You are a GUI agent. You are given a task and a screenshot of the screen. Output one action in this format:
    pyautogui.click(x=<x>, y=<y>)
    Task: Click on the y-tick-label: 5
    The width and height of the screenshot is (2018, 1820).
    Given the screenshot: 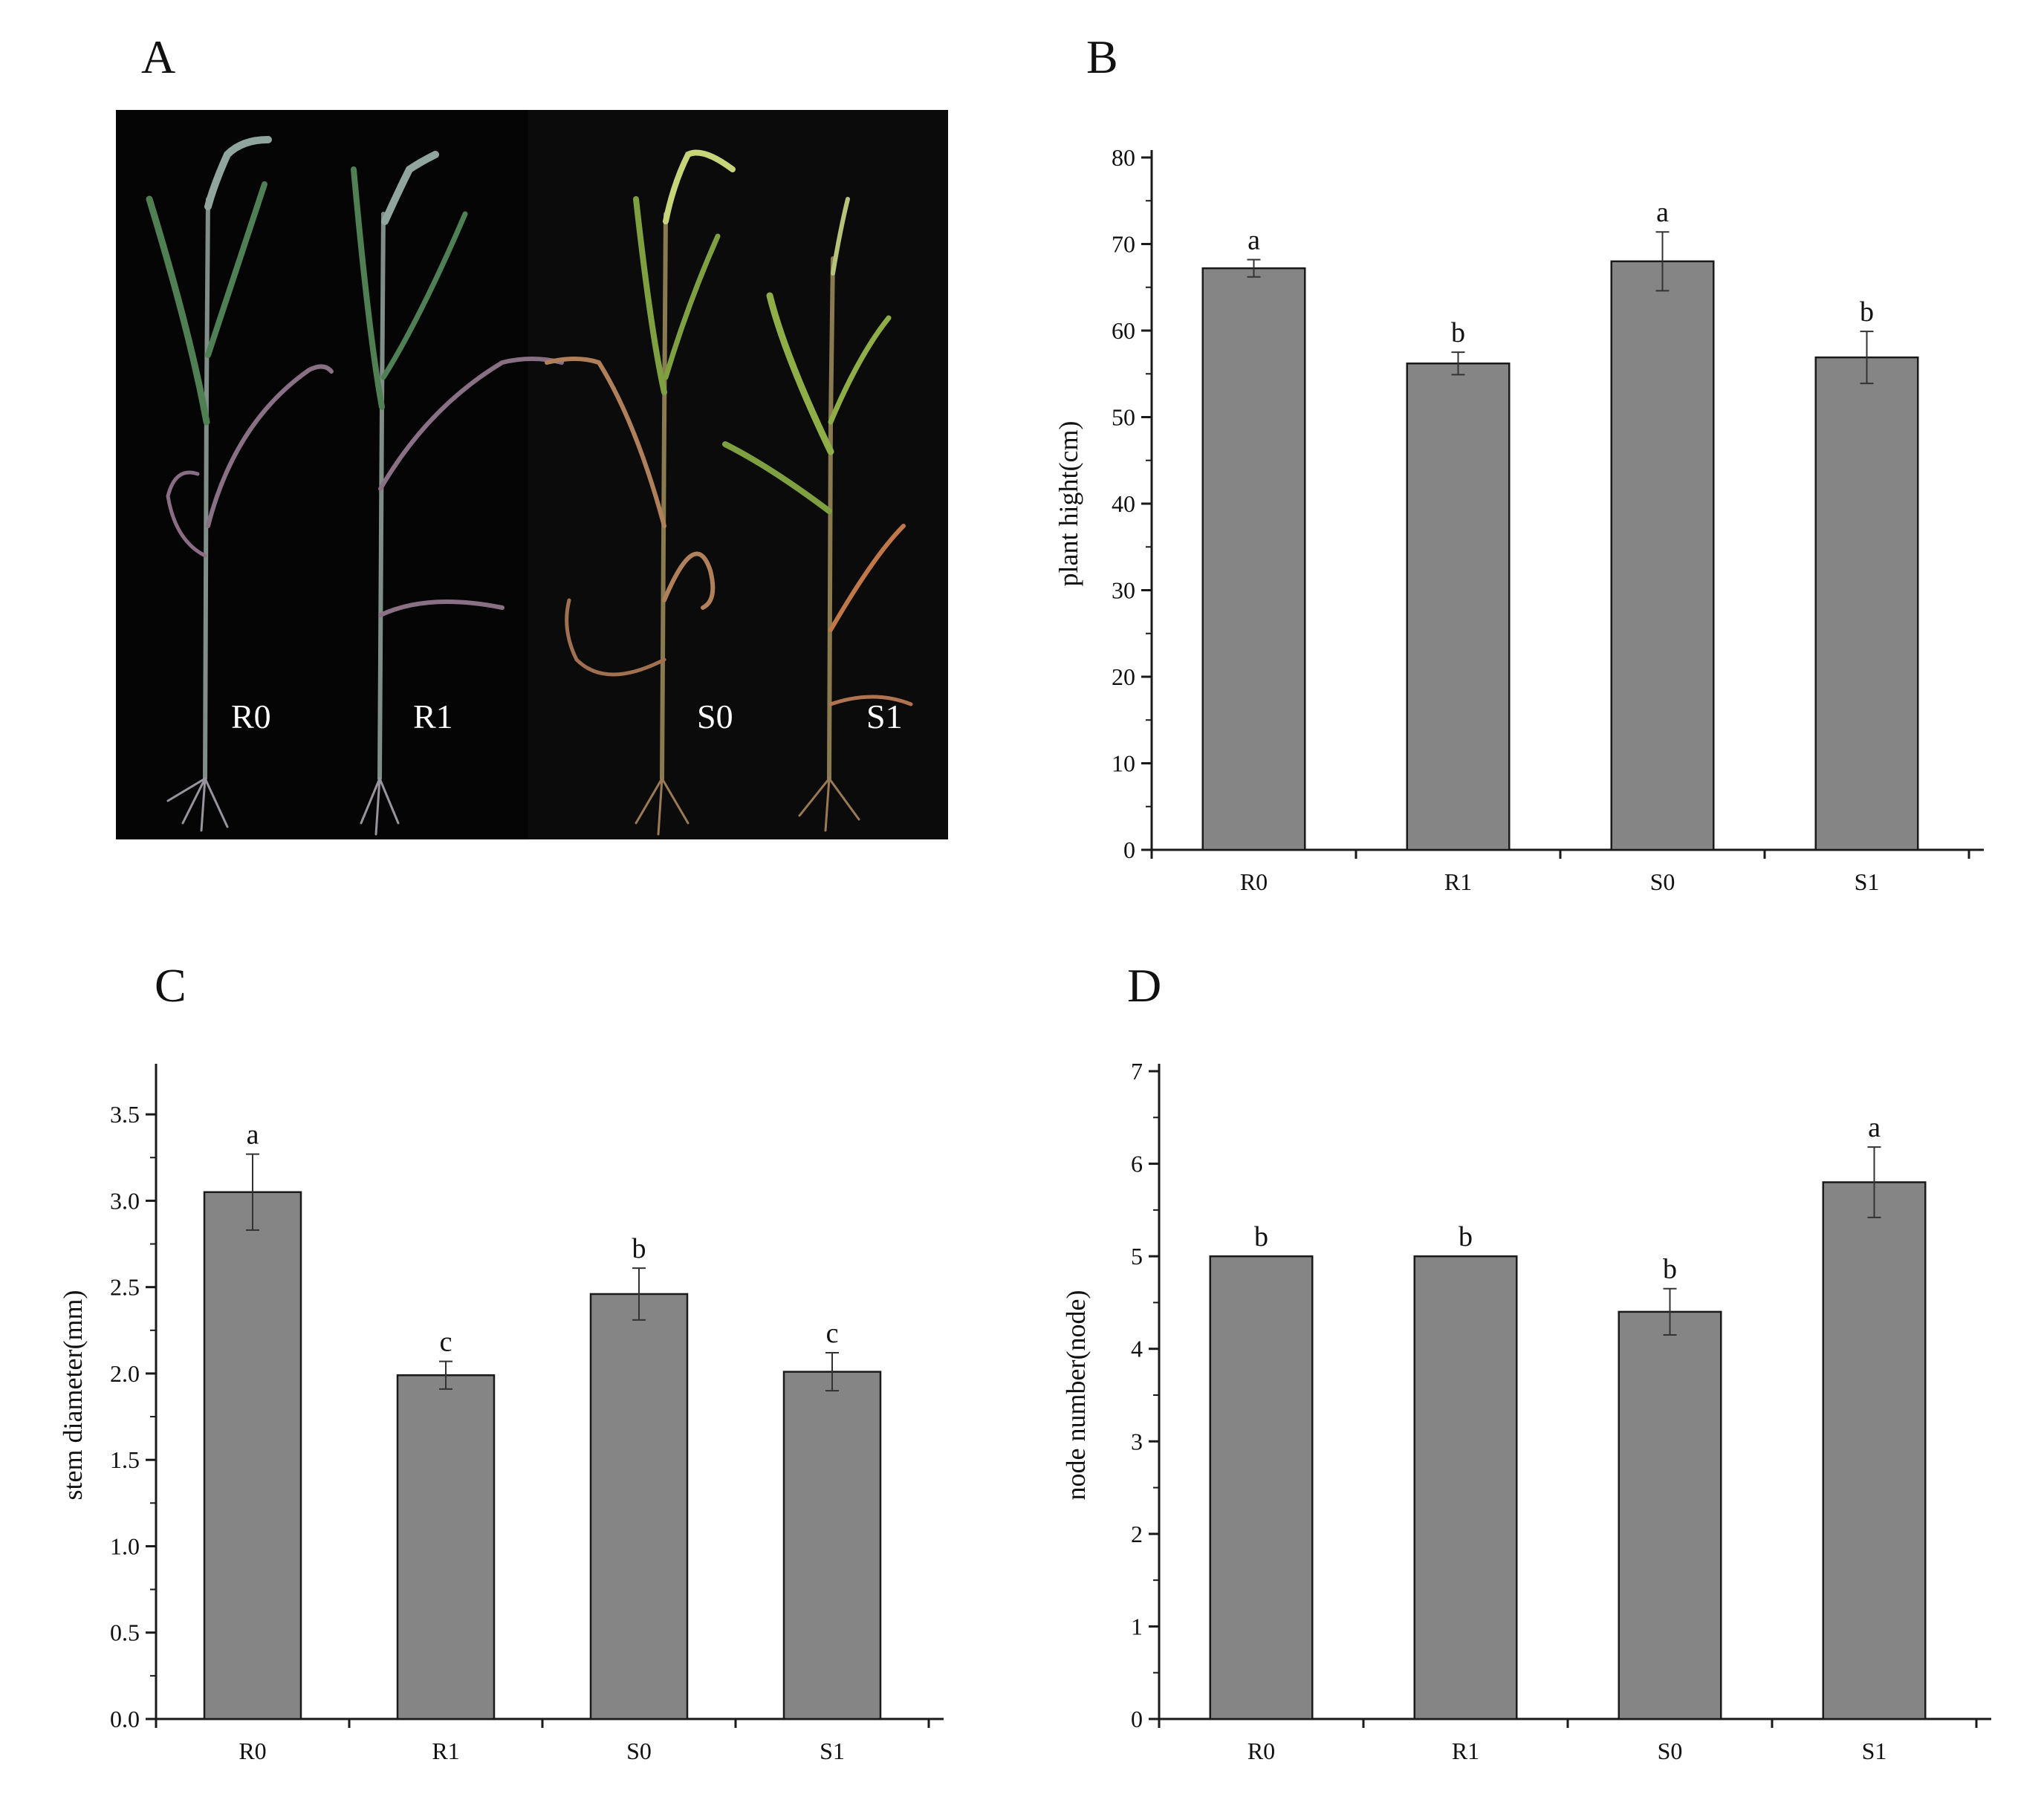 What is the action you would take?
    pyautogui.click(x=1137, y=1257)
    